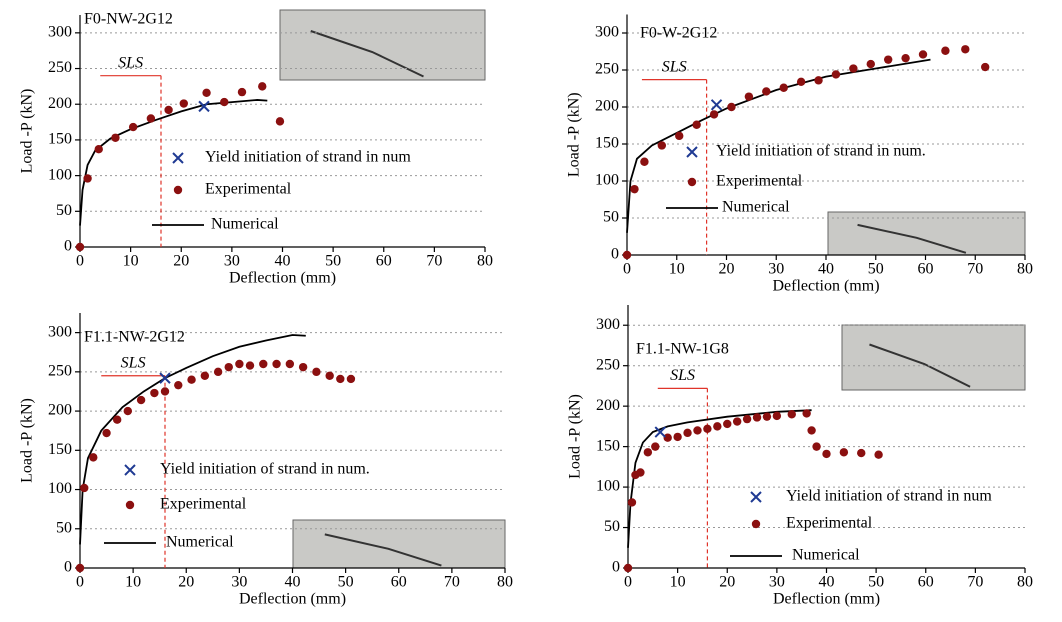  Describe the element at coordinates (975, 269) in the screenshot. I see `x-tick-label: 70` at that location.